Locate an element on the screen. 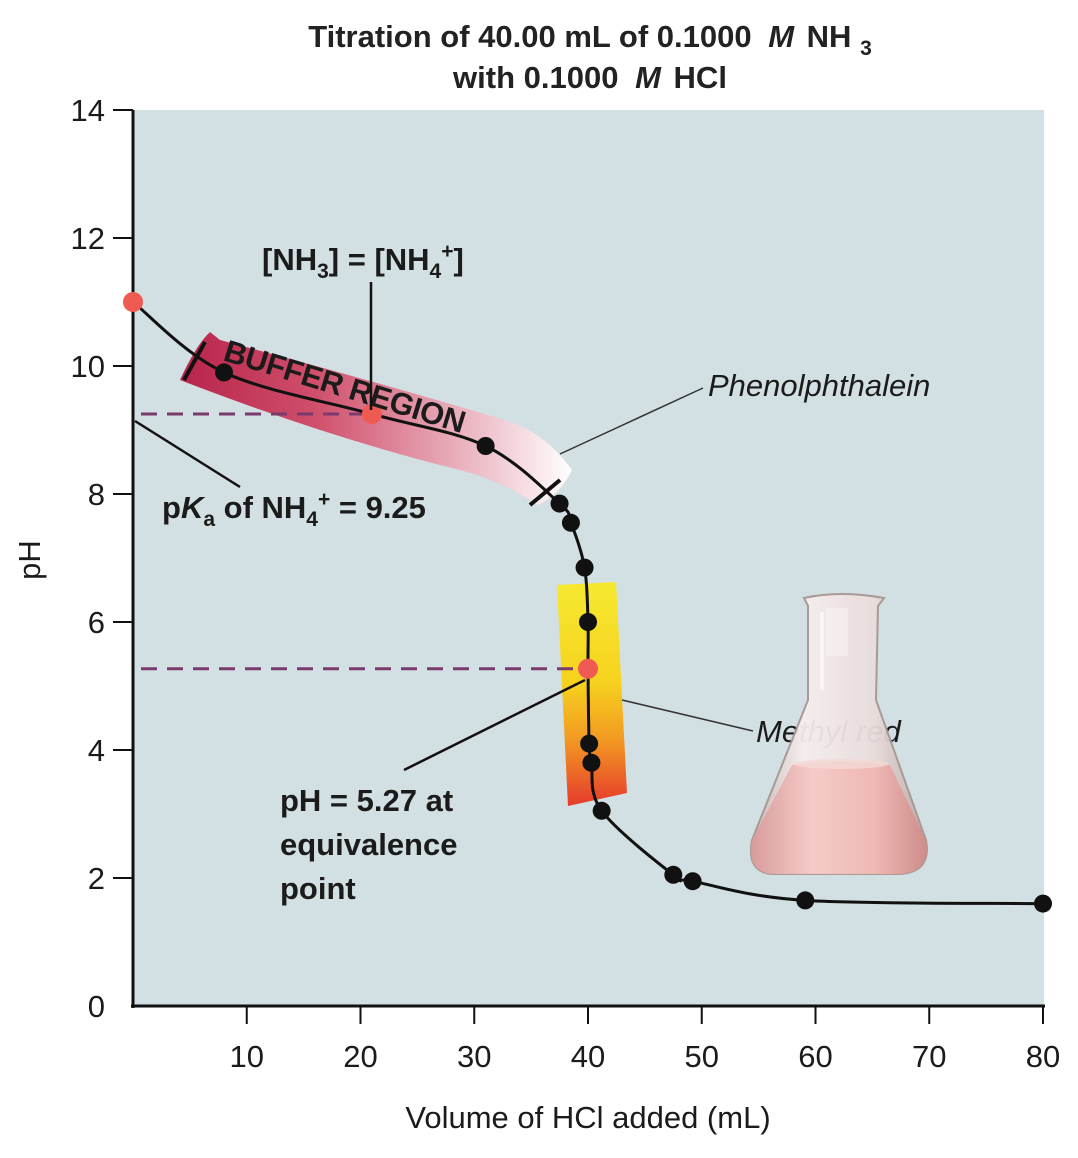  y-tick-label: 10 is located at coordinates (88, 366).